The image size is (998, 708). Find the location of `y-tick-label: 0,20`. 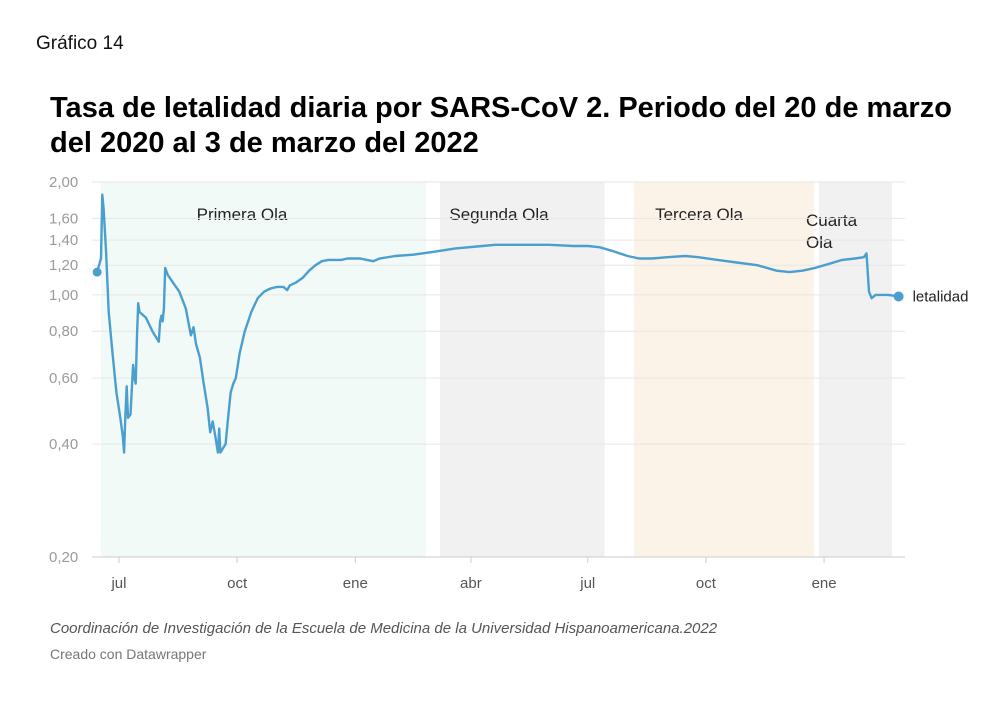

y-tick-label: 0,20 is located at coordinates (63, 557).